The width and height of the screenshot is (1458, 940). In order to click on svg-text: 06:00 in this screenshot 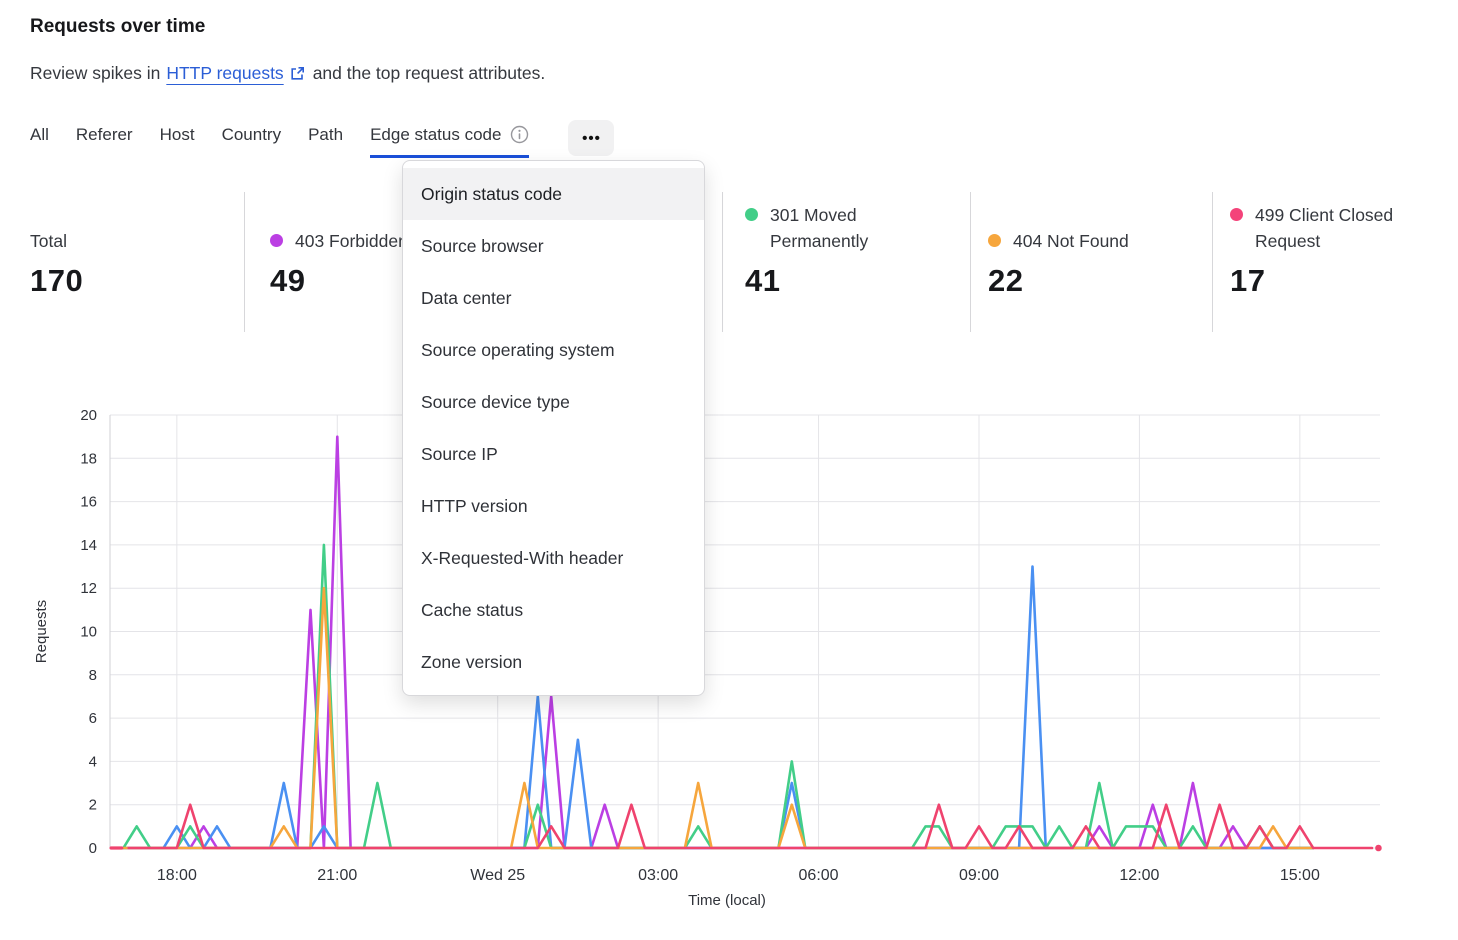, I will do `click(819, 875)`.